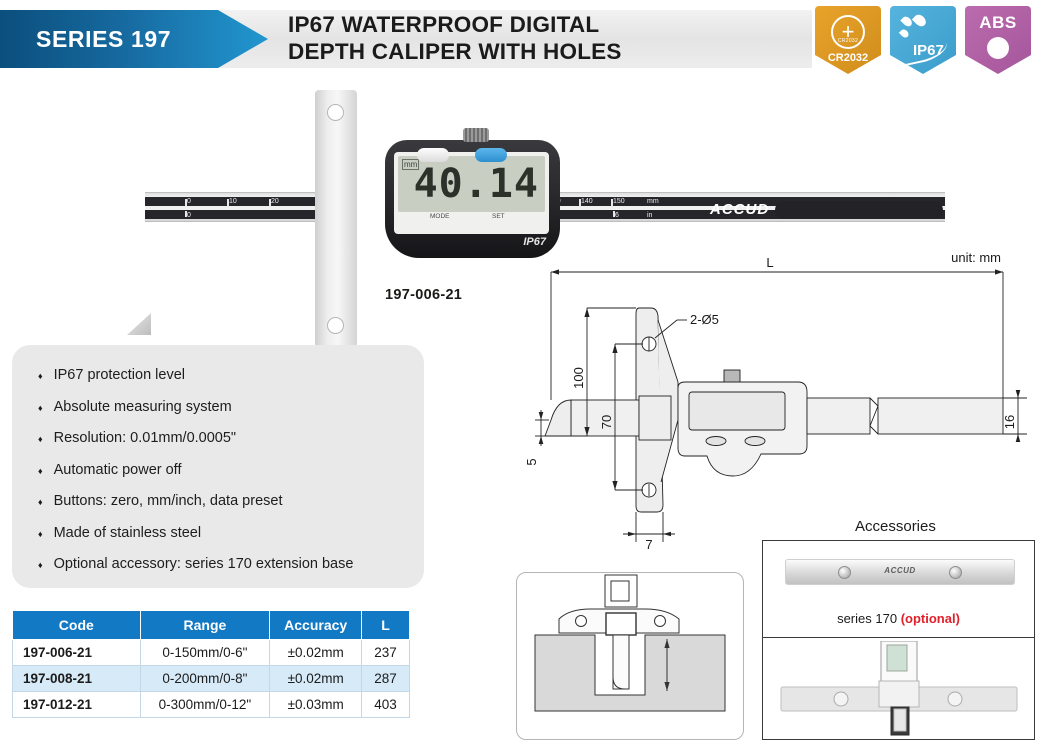  I want to click on scale-tick-label-inch: 6, so click(617, 215).